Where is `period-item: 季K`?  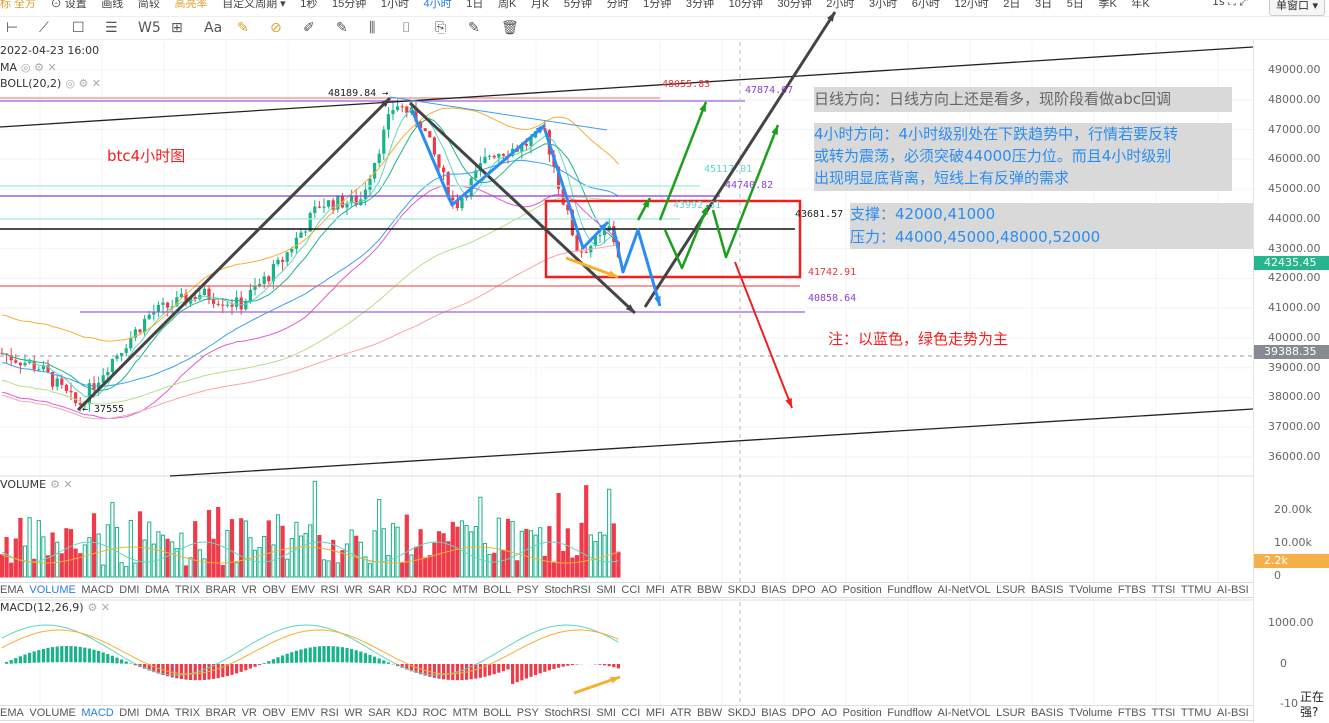
period-item: 季K is located at coordinates (1107, 5).